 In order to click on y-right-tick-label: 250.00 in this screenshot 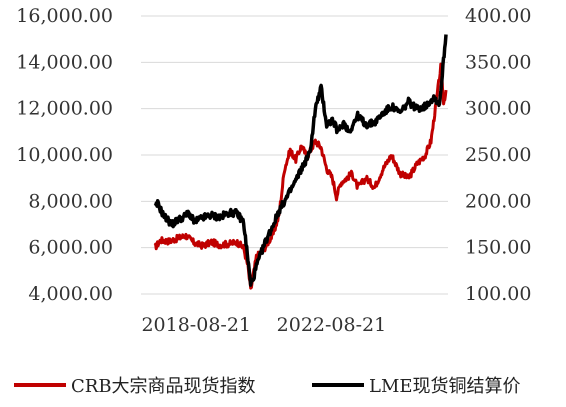, I will do `click(498, 155)`.